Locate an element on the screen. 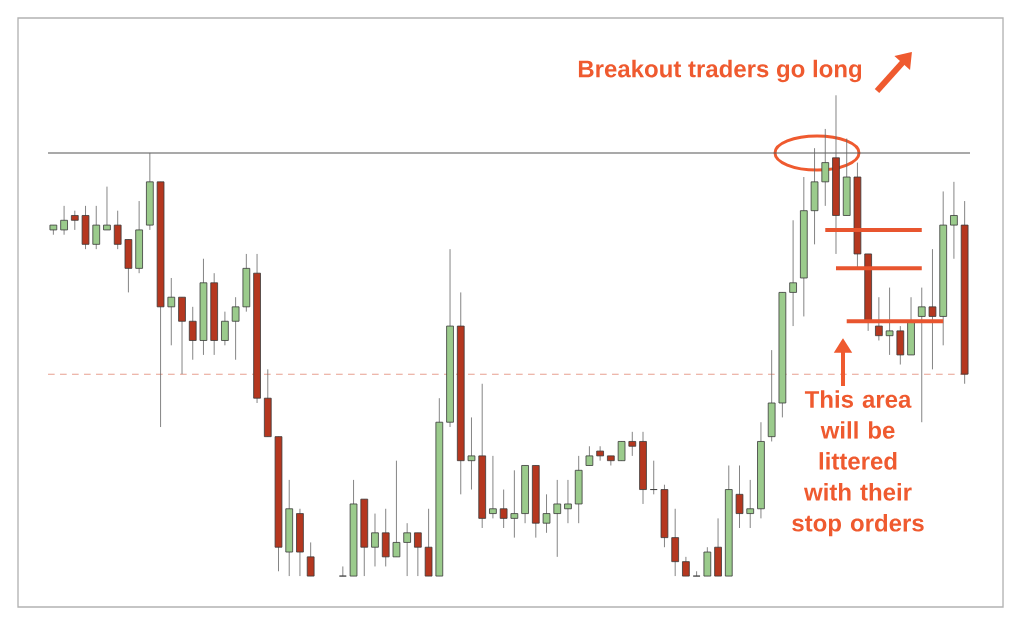 The image size is (1024, 633). text: Breakout traders go long is located at coordinates (720, 71).